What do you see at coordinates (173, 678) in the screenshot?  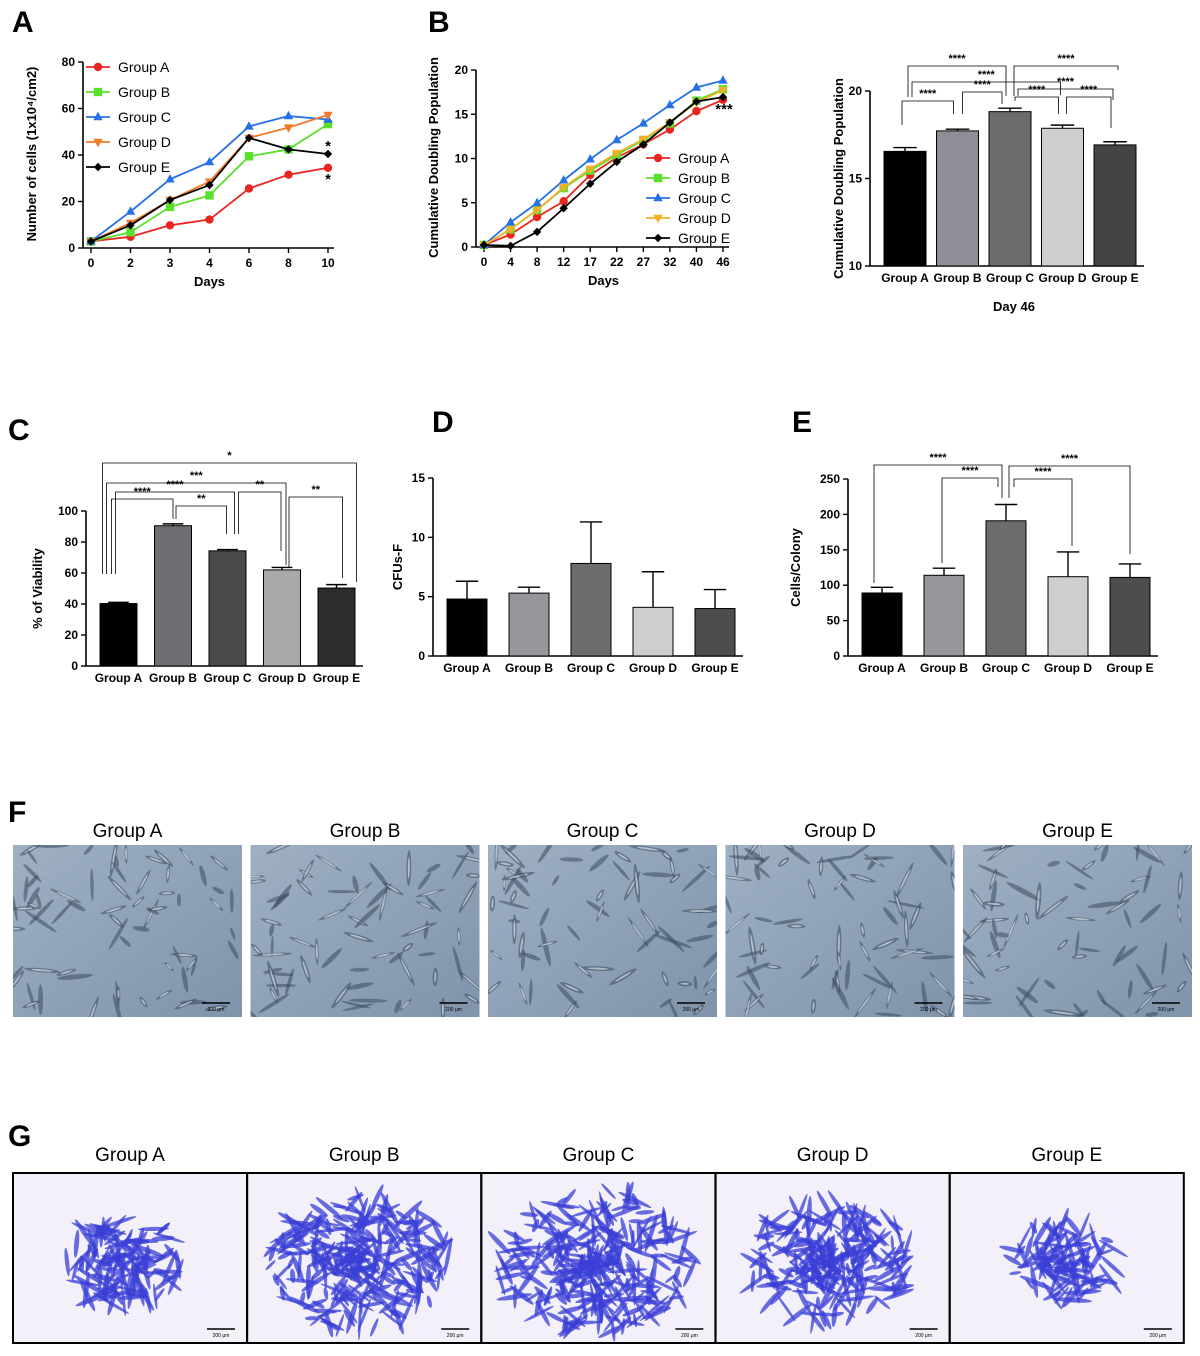 I see `x-tick-label: Group B` at bounding box center [173, 678].